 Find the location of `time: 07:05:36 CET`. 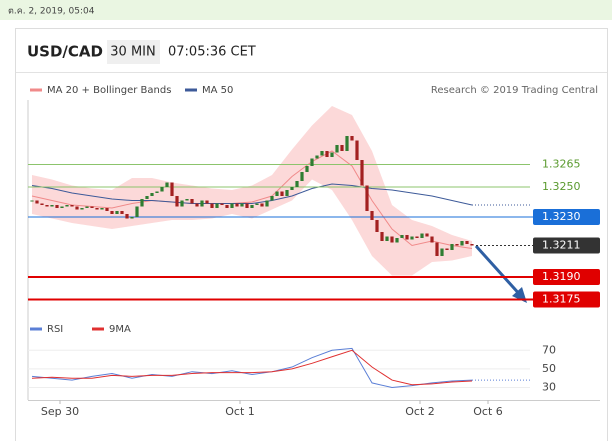

time: 07:05:36 CET is located at coordinates (212, 52).